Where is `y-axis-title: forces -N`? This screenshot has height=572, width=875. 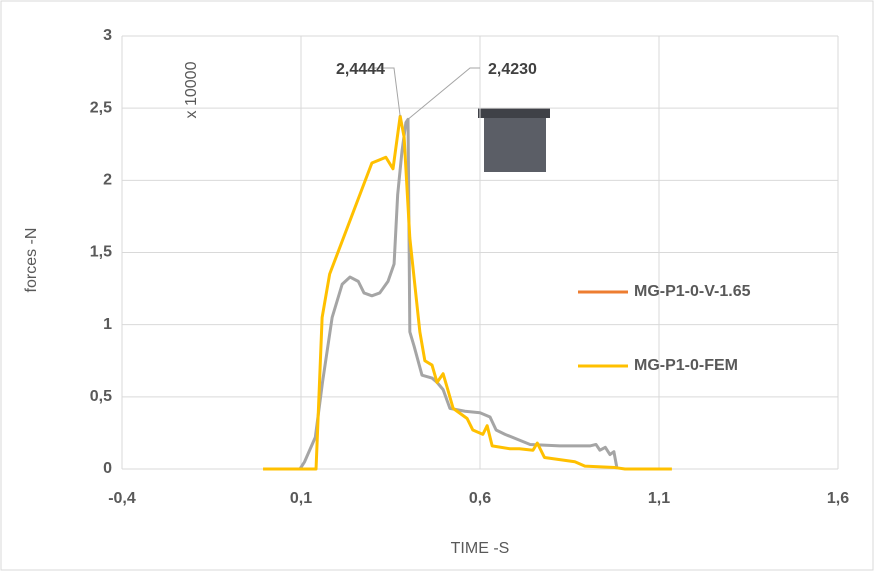 y-axis-title: forces -N is located at coordinates (31, 260).